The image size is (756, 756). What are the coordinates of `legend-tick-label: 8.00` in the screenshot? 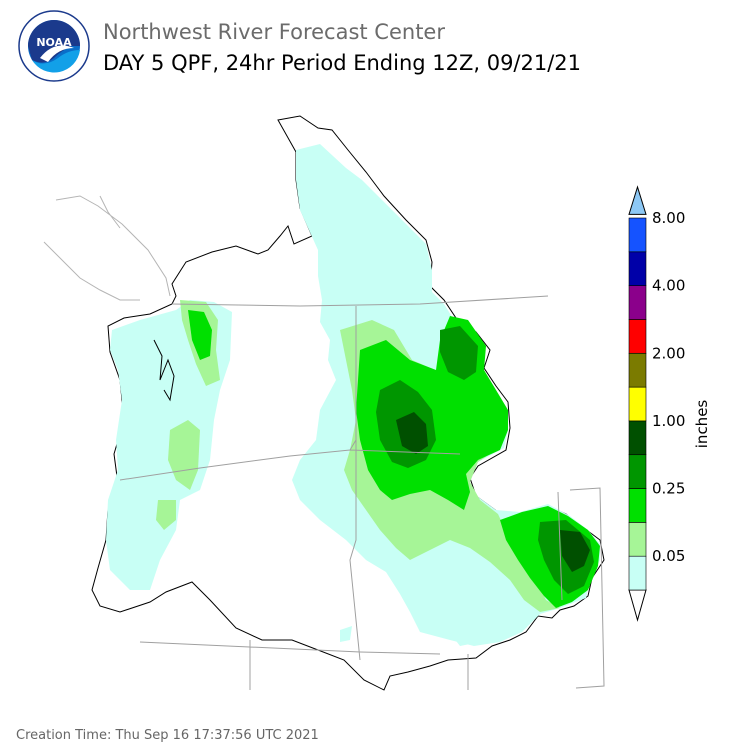 It's located at (668, 218).